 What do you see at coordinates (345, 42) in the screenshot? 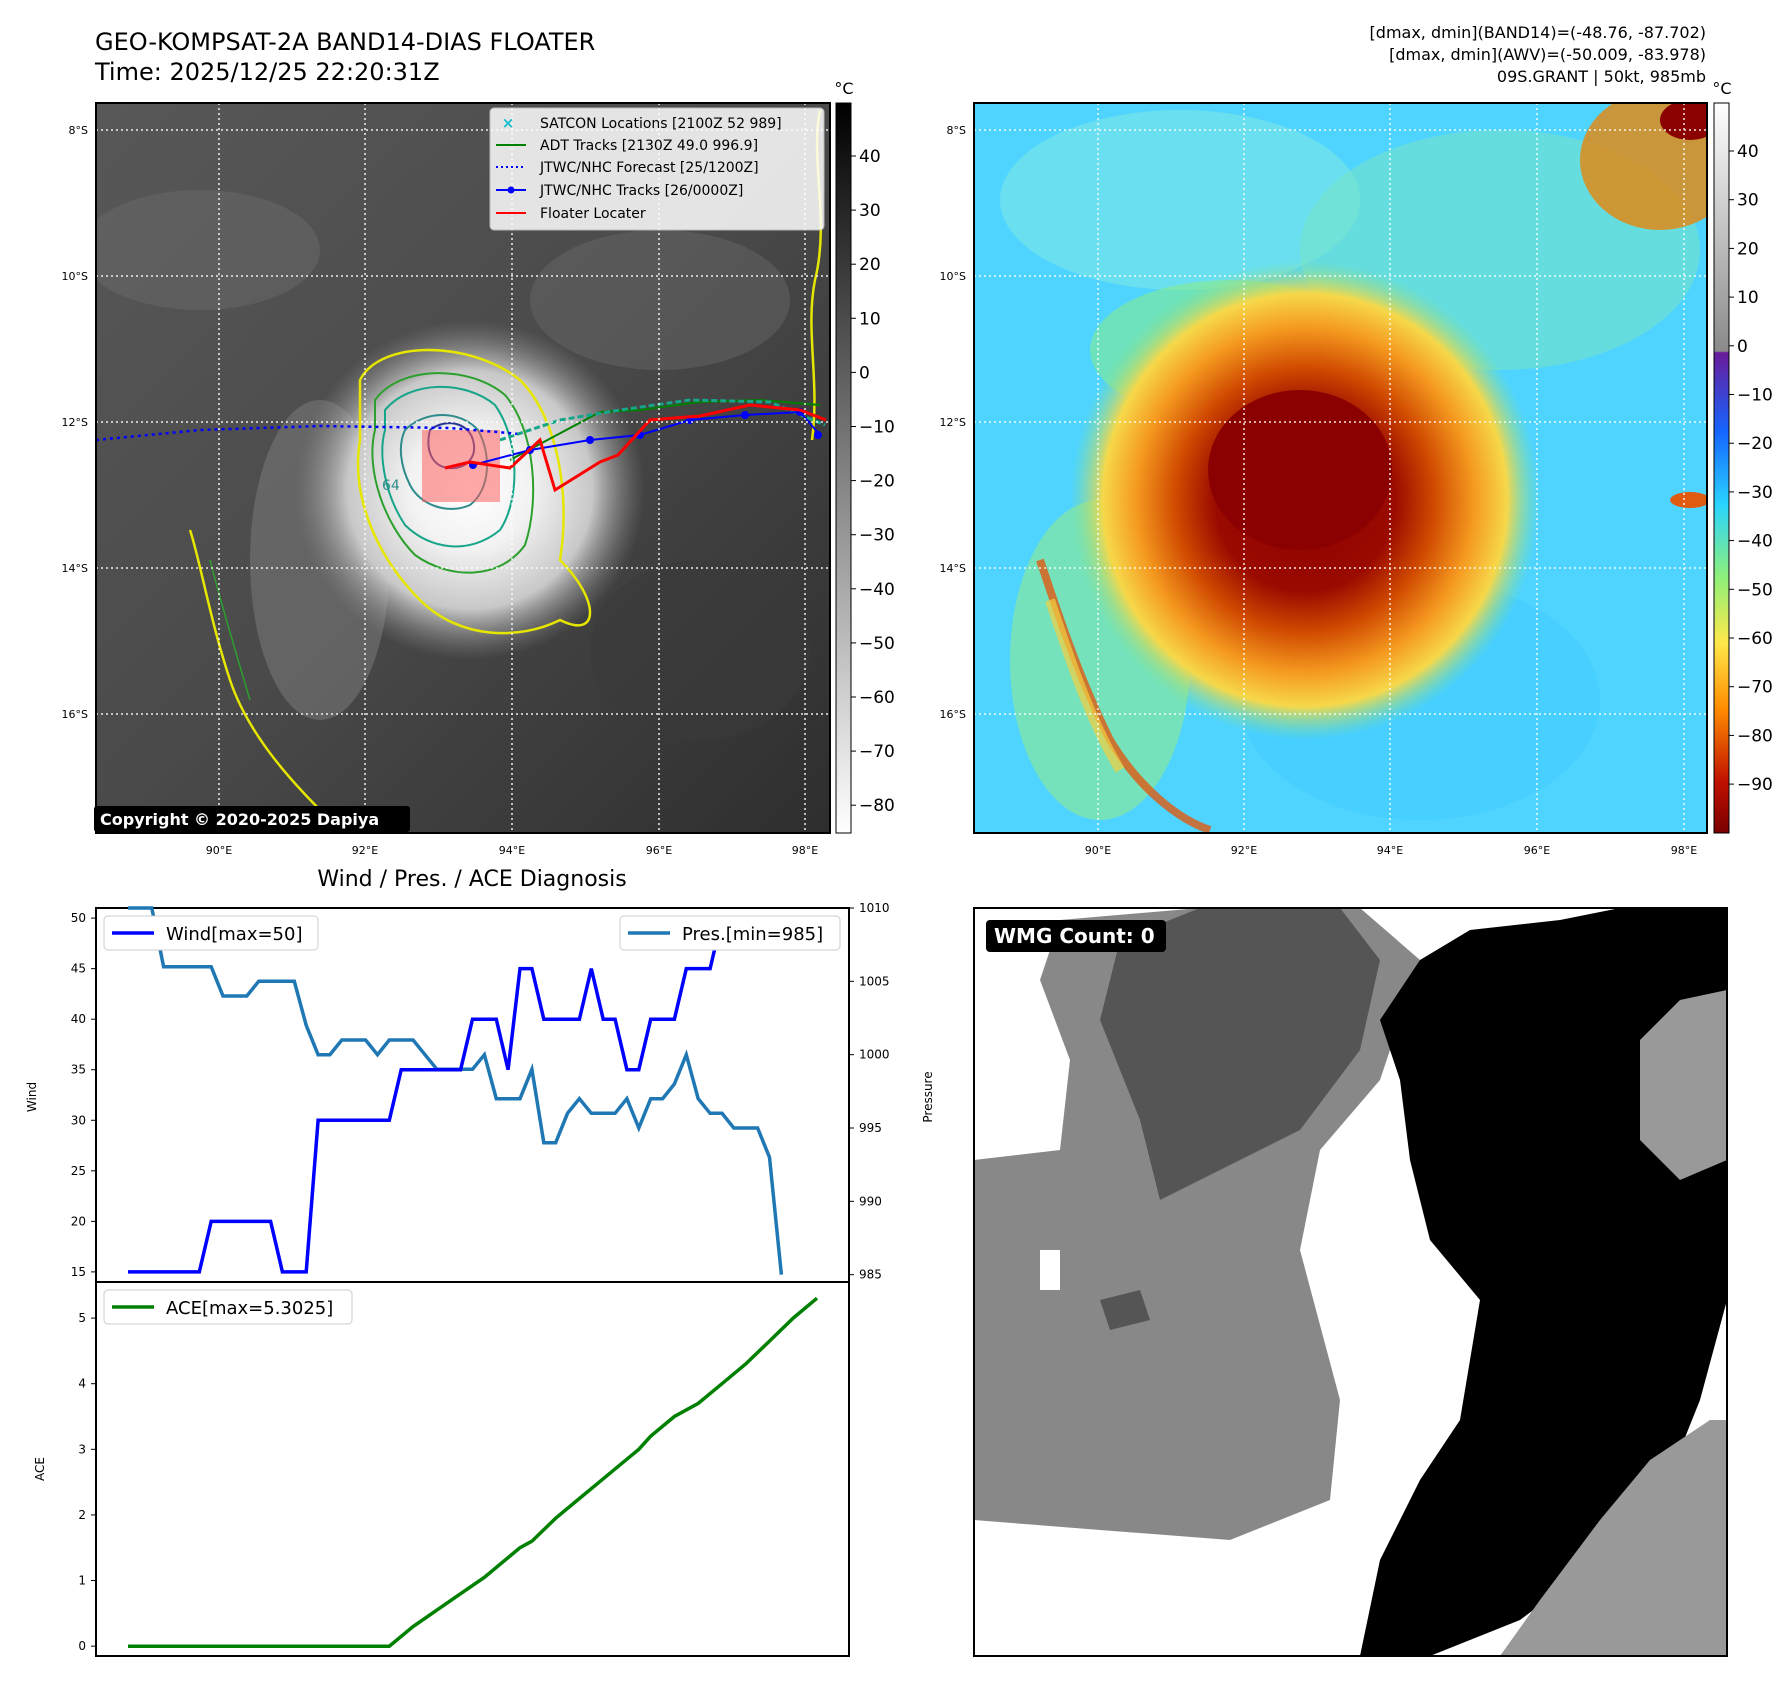
I see `figure-title-line1: GEO-KOMPSAT-2A BAND14-DIAS FLOATER` at bounding box center [345, 42].